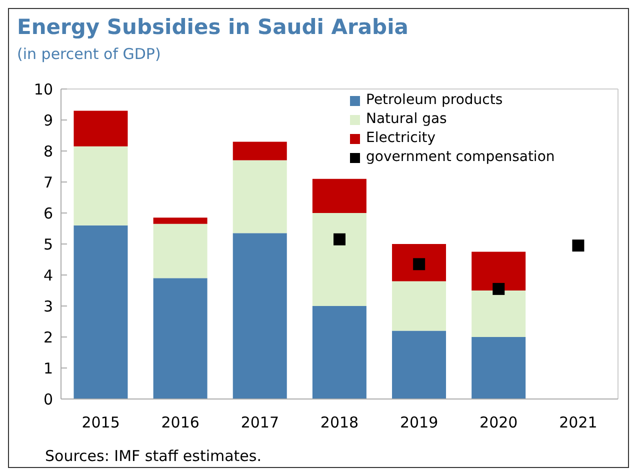 This screenshot has width=637, height=476. Describe the element at coordinates (48, 275) in the screenshot. I see `y-tick-label: 4` at that location.